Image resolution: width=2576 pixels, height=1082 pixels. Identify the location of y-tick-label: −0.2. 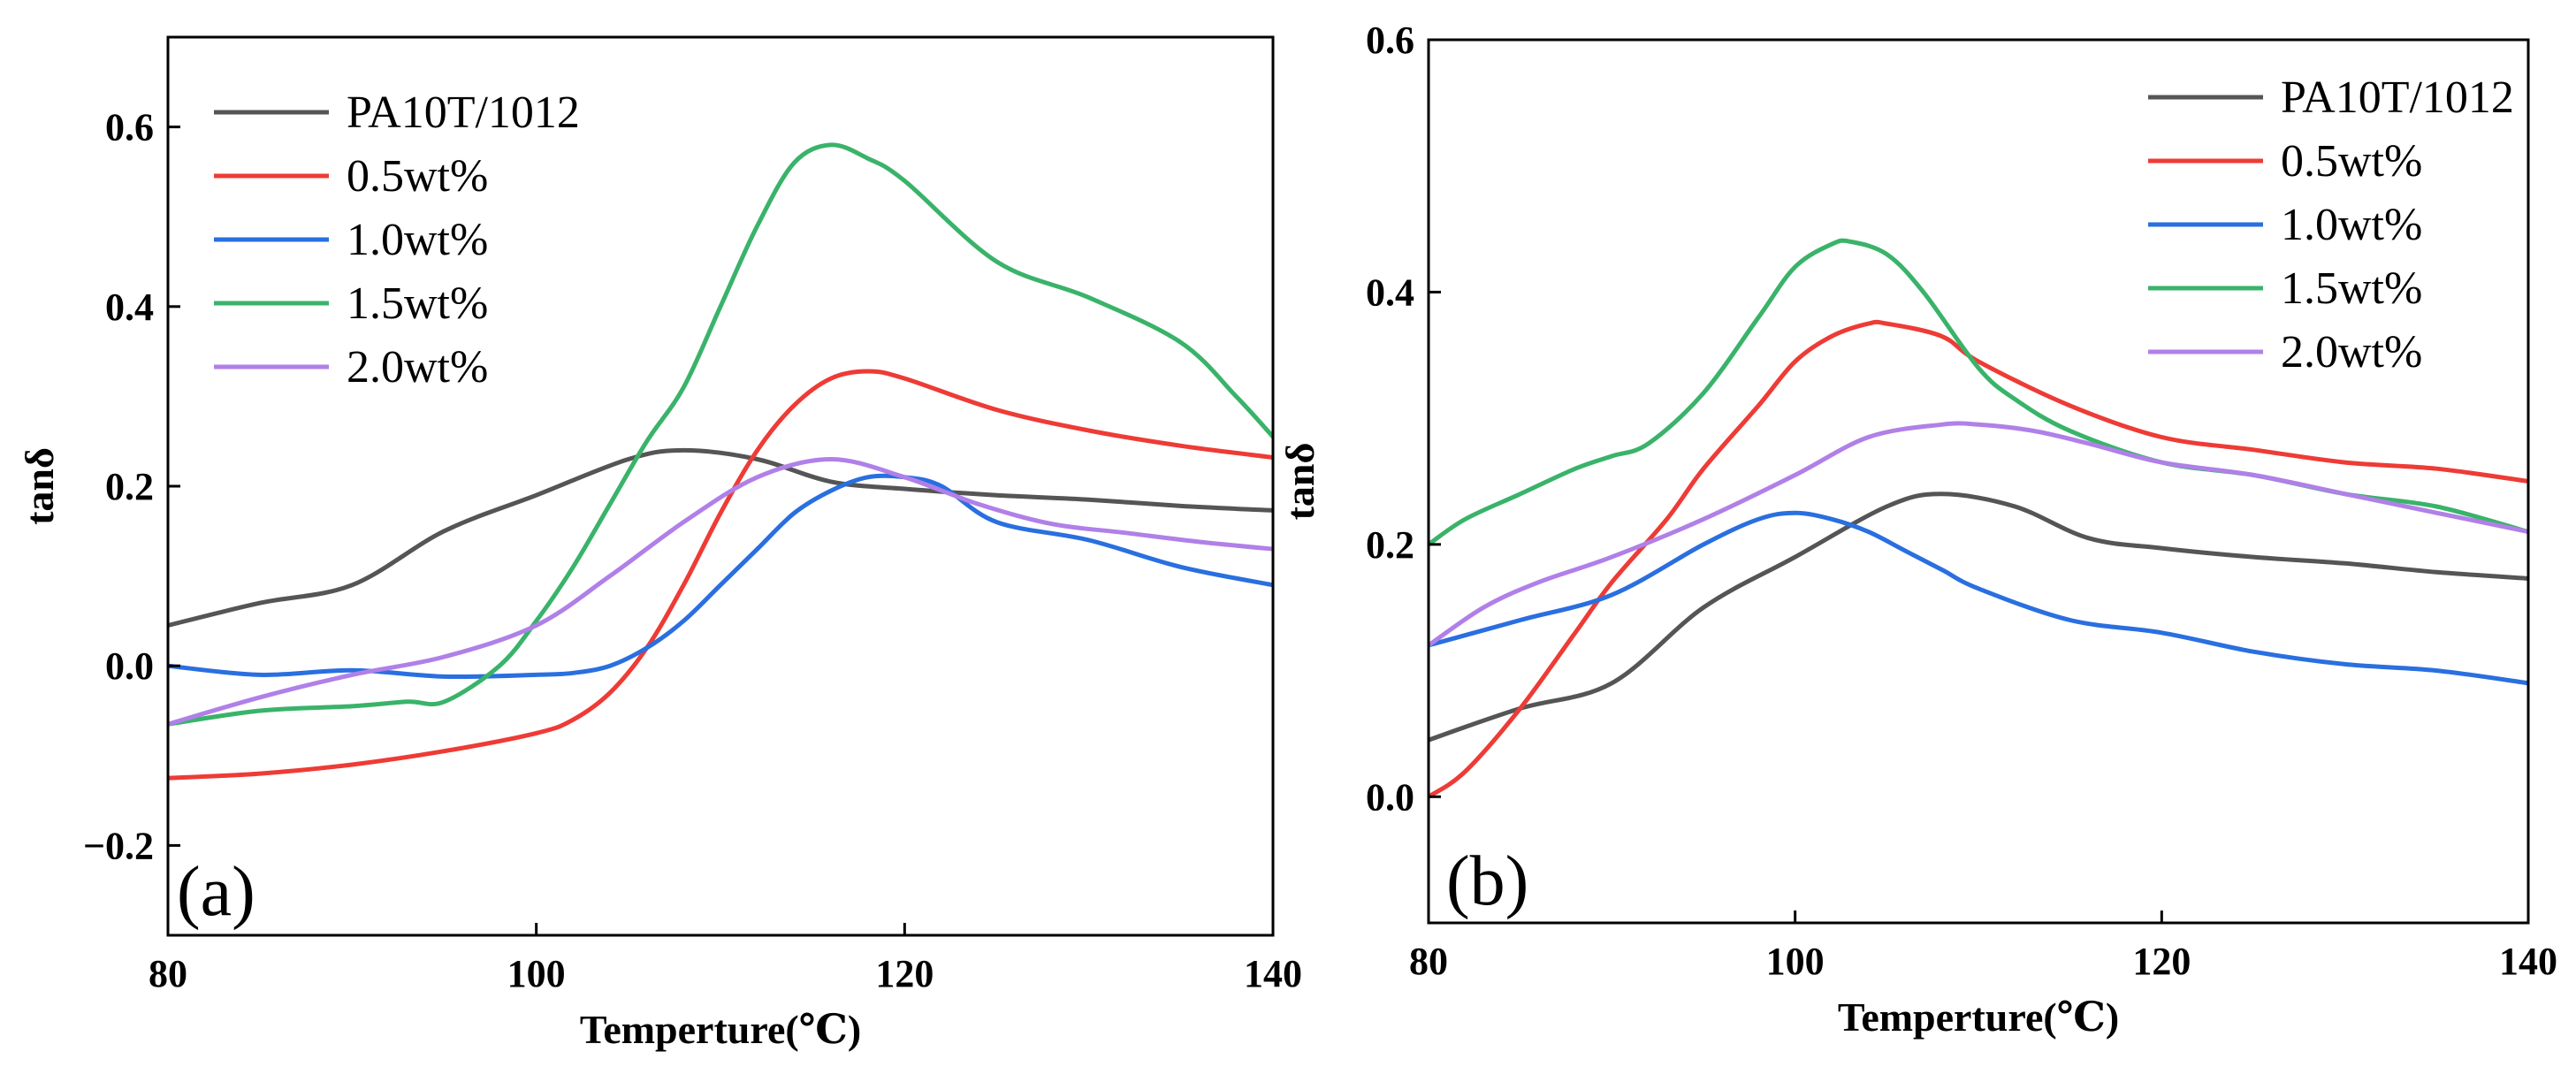
(118, 846).